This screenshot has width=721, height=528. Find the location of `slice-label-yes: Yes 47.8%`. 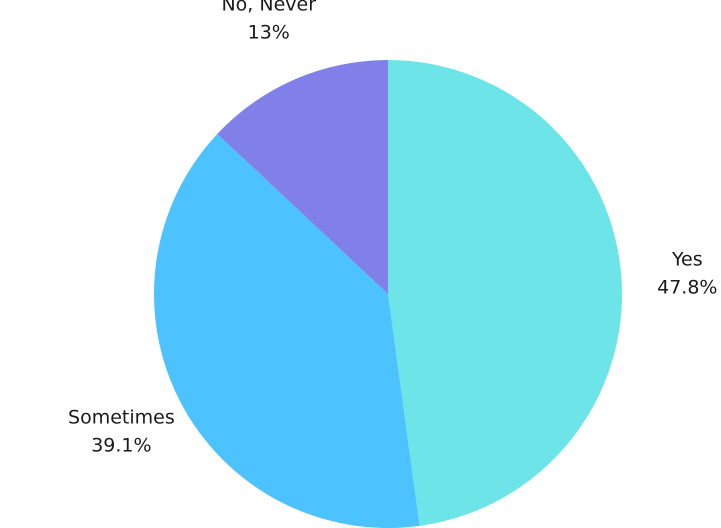

slice-label-yes: Yes 47.8% is located at coordinates (687, 274).